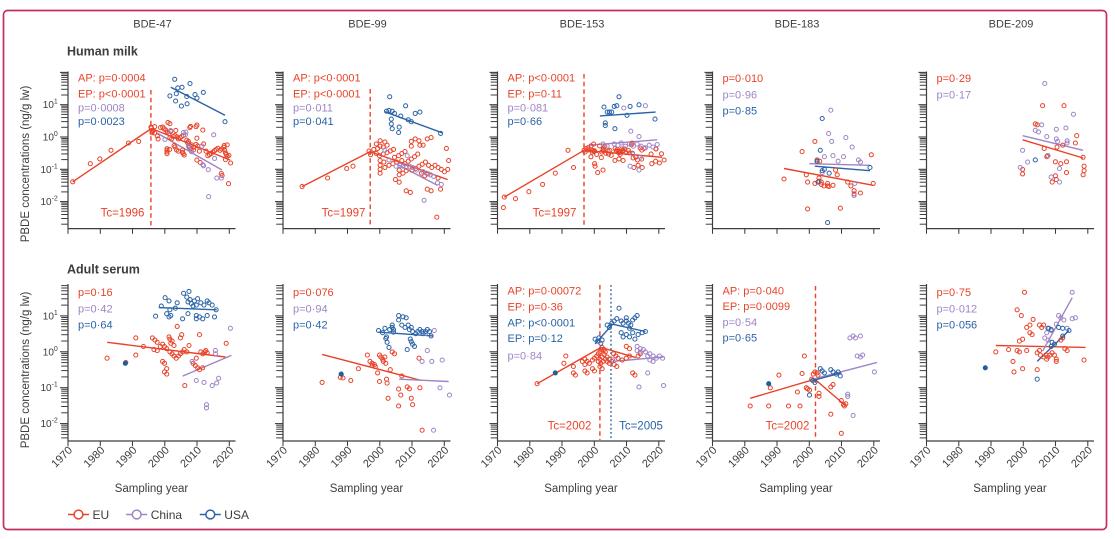 This screenshot has width=1115, height=539. I want to click on svg-text: p=0·85, so click(740, 111).